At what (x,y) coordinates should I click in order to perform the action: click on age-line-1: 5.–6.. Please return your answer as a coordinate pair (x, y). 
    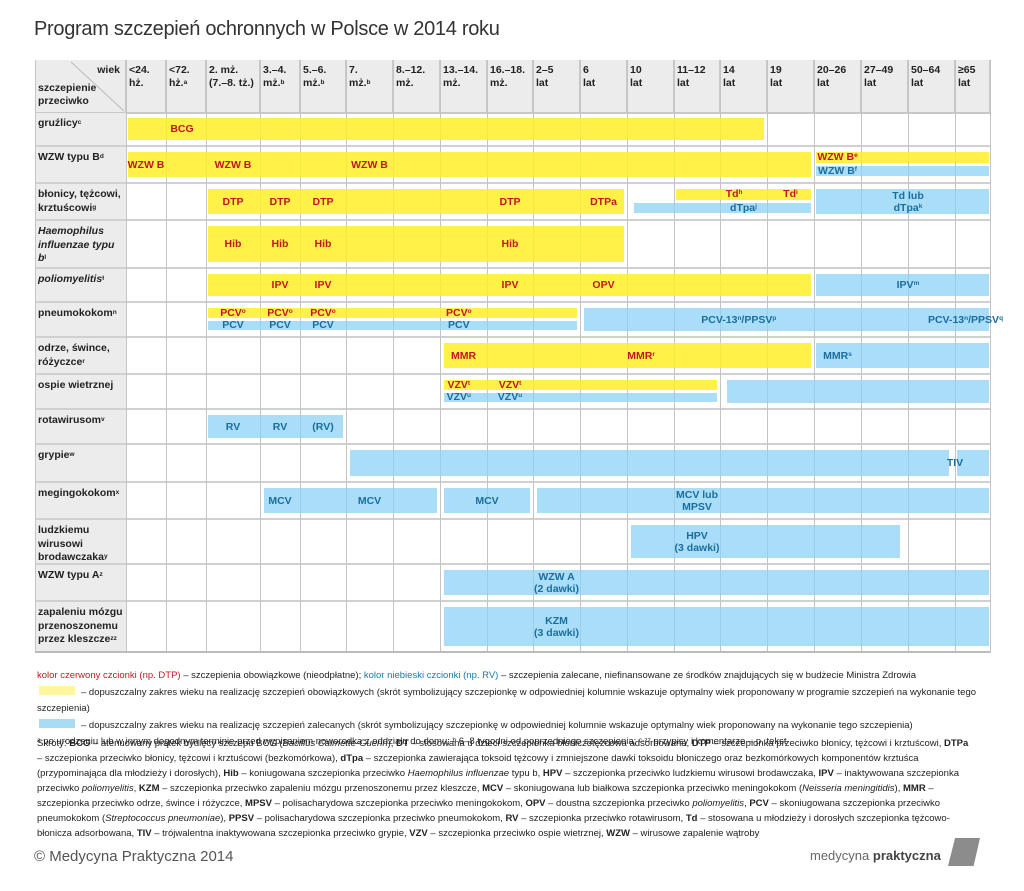
    Looking at the image, I should click on (315, 70).